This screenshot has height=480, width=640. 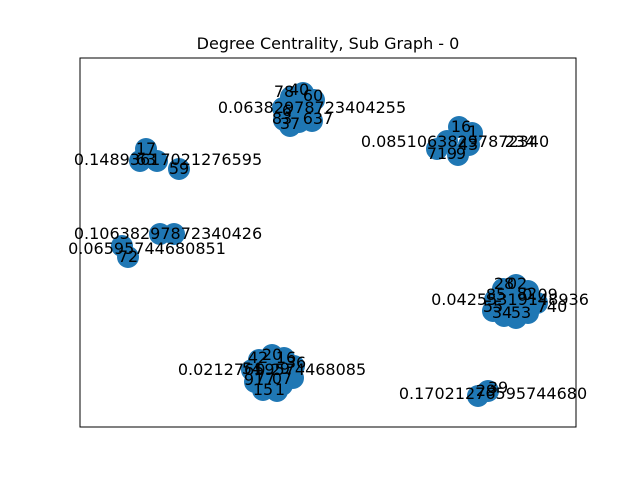 I want to click on node-label: 0.17021276595744680, so click(x=493, y=393).